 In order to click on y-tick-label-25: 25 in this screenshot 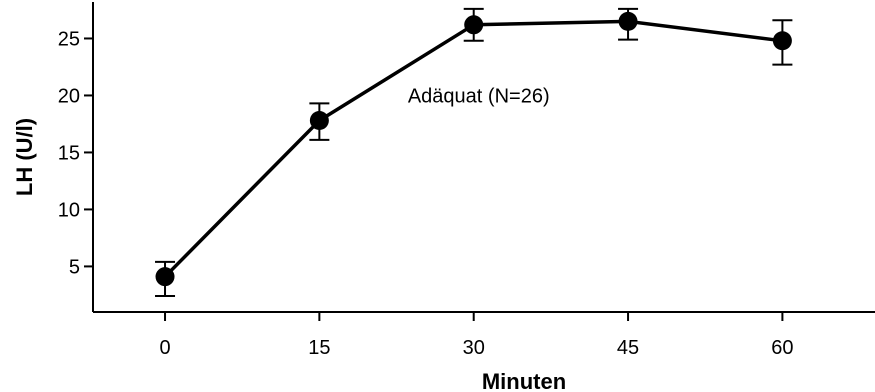, I will do `click(69, 39)`.